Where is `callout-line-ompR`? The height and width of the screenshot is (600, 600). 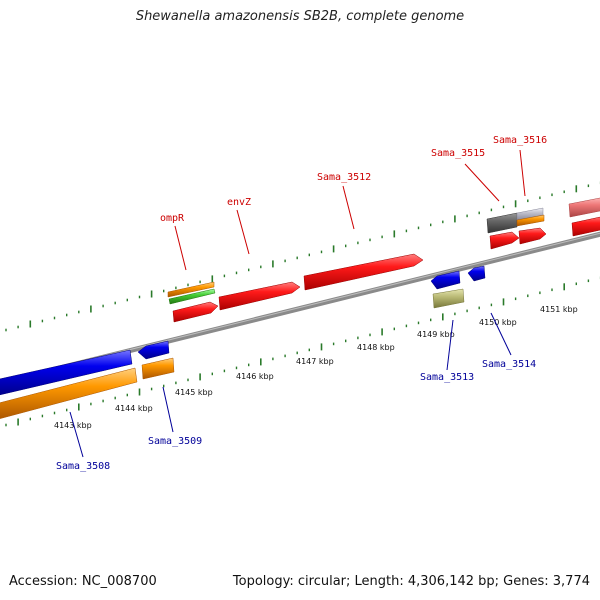 callout-line-ompR is located at coordinates (180, 248).